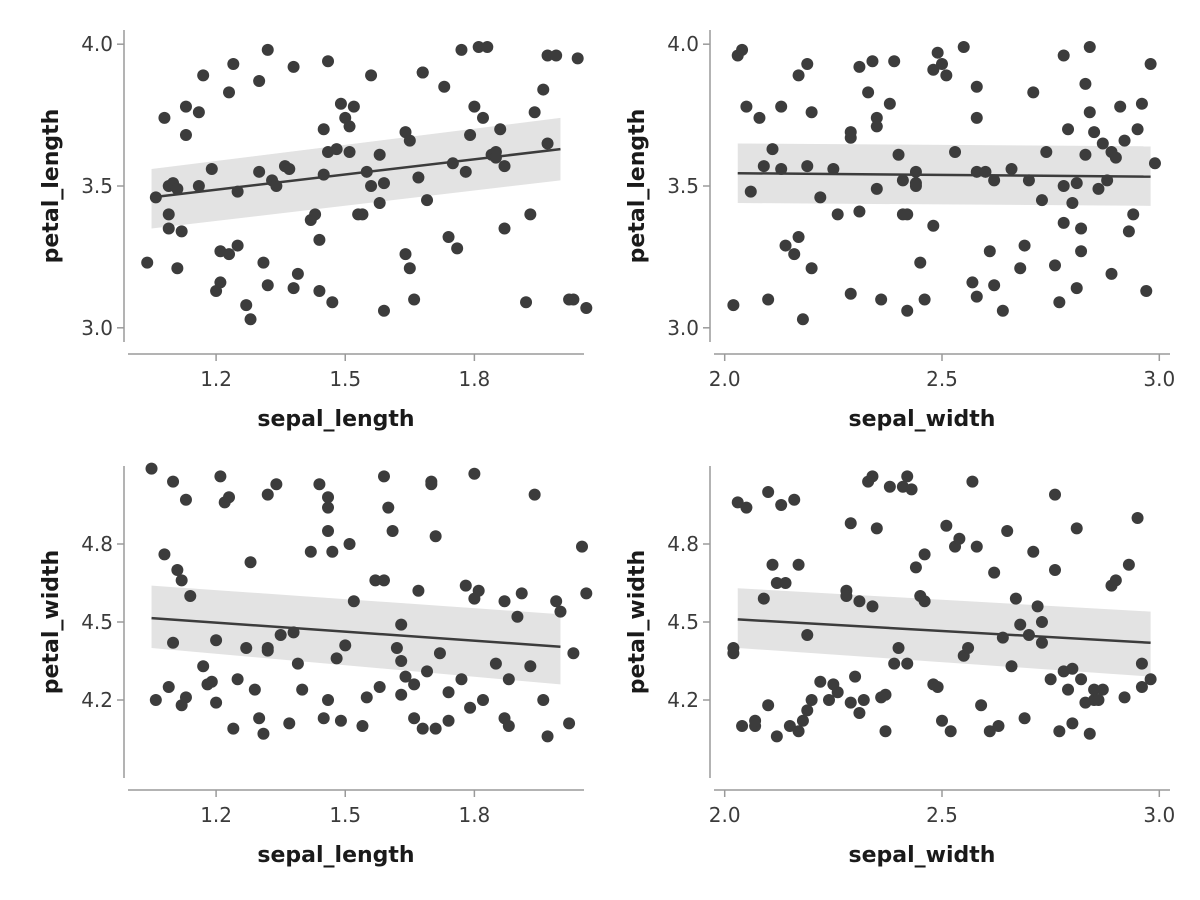  I want to click on y-tick-label: 3.0, so click(683, 328).